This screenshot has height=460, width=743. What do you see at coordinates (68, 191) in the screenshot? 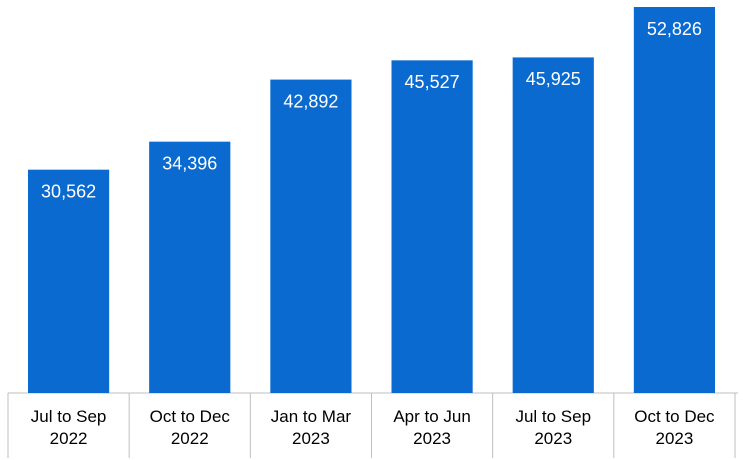
I see `value-label: 30,562` at bounding box center [68, 191].